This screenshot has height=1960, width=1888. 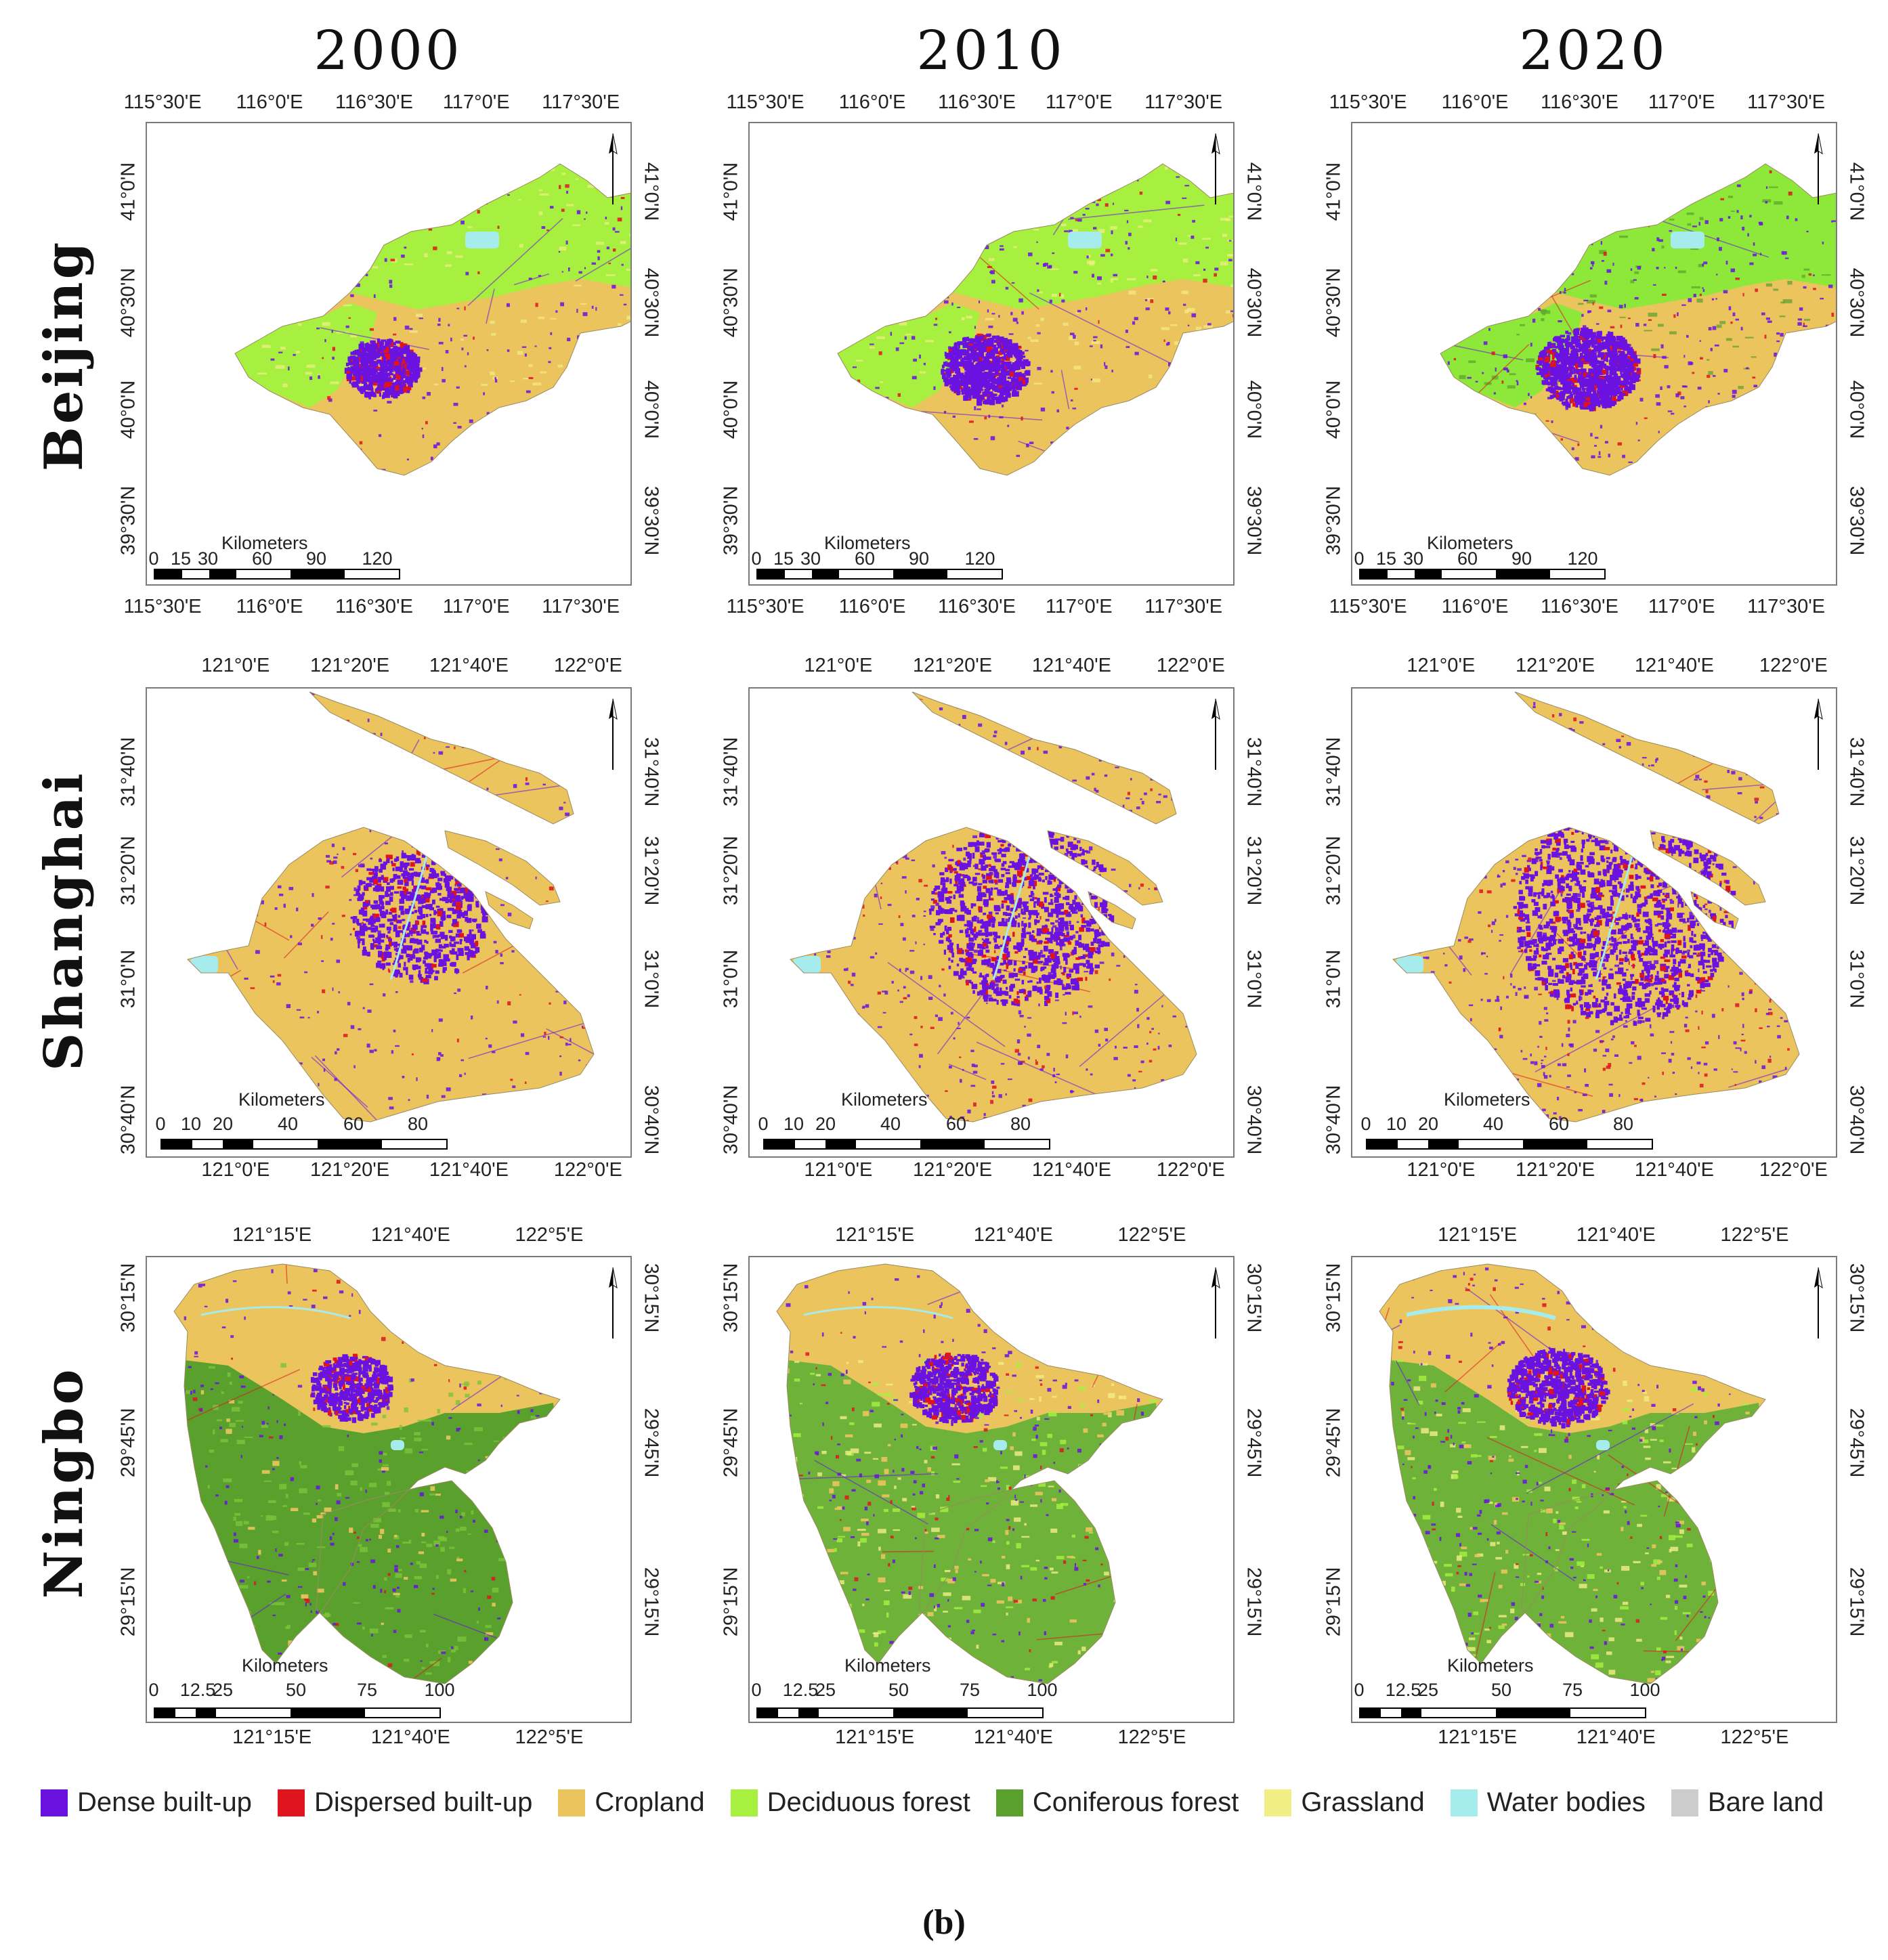 I want to click on latitude-label-right: 31°20'N, so click(x=1254, y=870).